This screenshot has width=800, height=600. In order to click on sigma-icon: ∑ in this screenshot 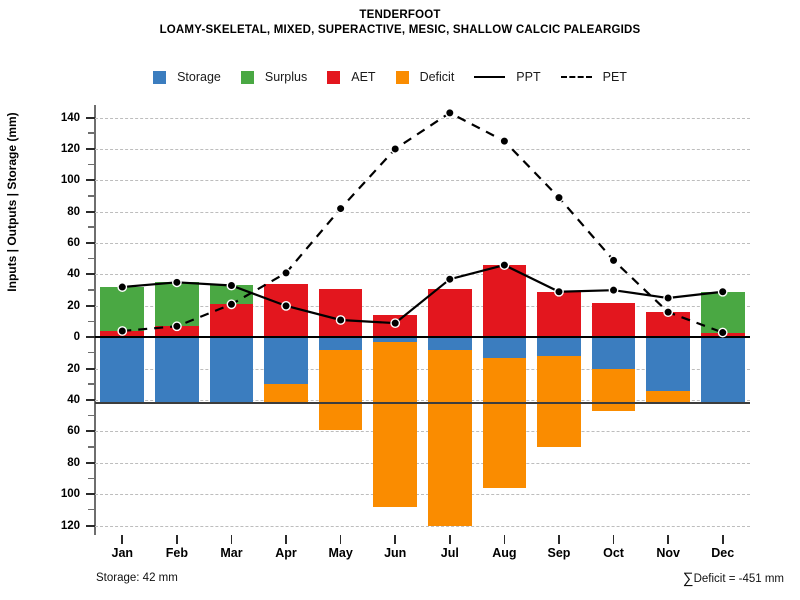, I will do `click(688, 578)`.